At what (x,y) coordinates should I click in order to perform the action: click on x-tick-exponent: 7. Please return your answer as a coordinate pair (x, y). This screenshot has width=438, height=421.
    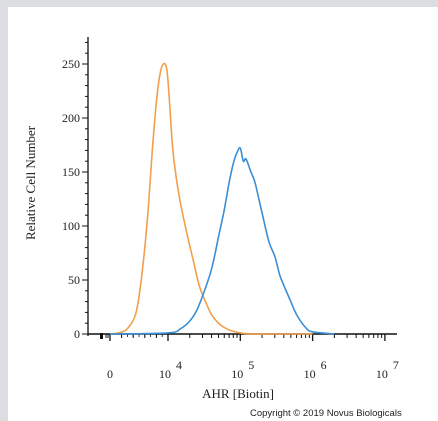
    Looking at the image, I should click on (396, 365).